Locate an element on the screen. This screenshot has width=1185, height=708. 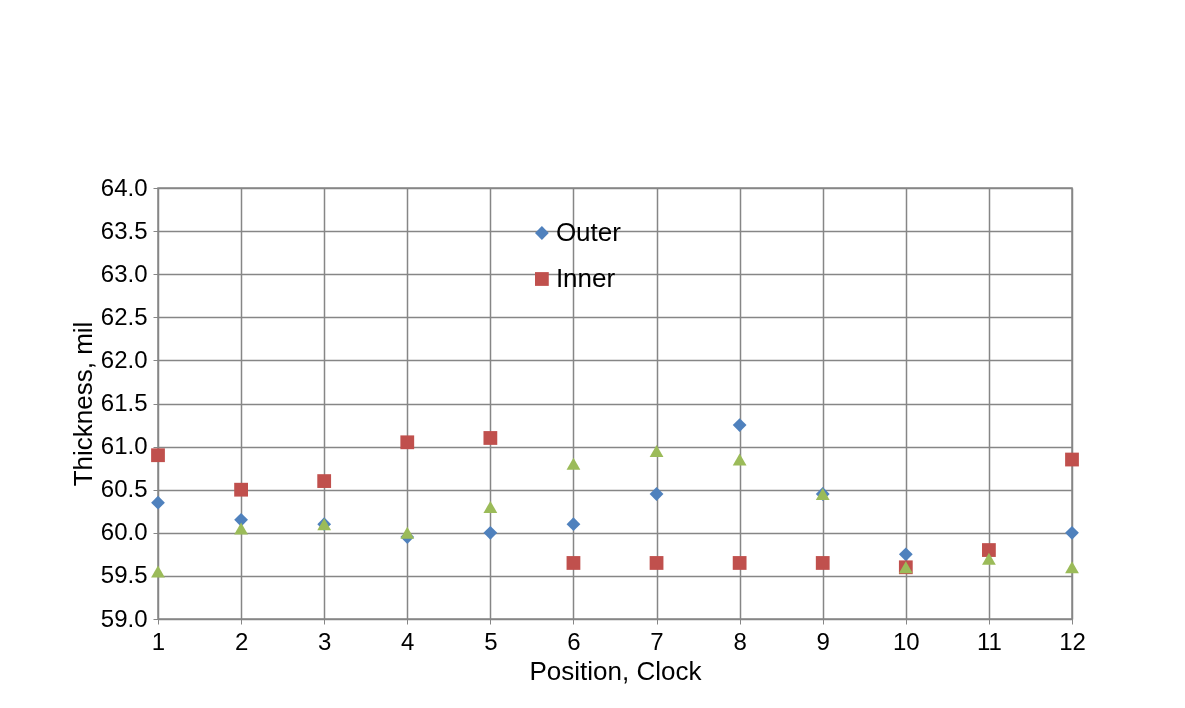
y-tick-label: 59.0 is located at coordinates (124, 618).